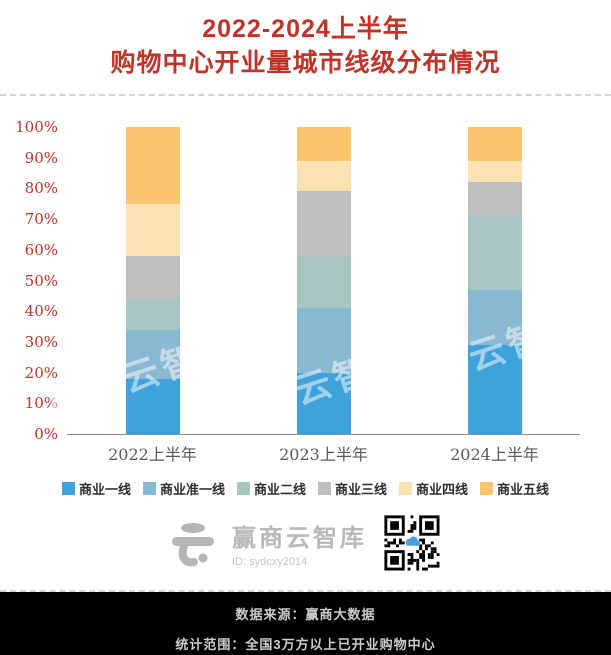  Describe the element at coordinates (41, 341) in the screenshot. I see `y-tick-label: 30%` at that location.